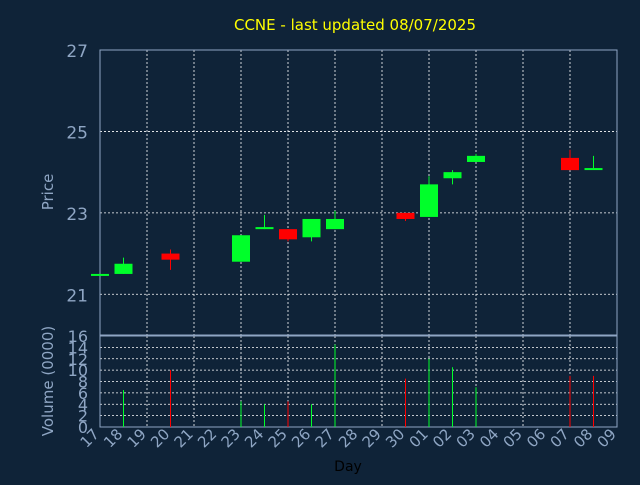 The width and height of the screenshot is (640, 485). What do you see at coordinates (442, 438) in the screenshot?
I see `day-tick-label: 02` at bounding box center [442, 438].